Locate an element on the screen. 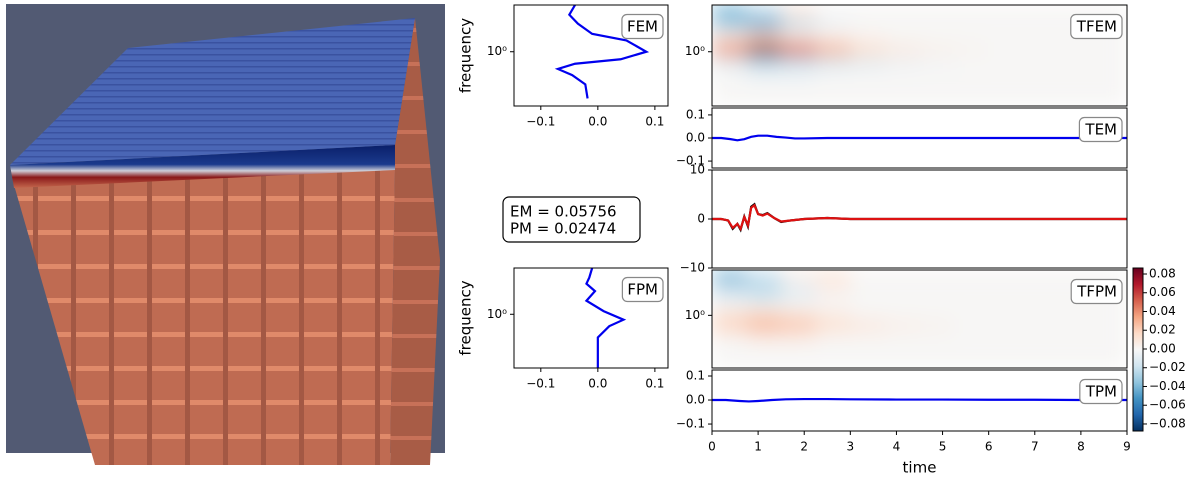 The image size is (1198, 479). panel-label: TFPM is located at coordinates (1096, 292).